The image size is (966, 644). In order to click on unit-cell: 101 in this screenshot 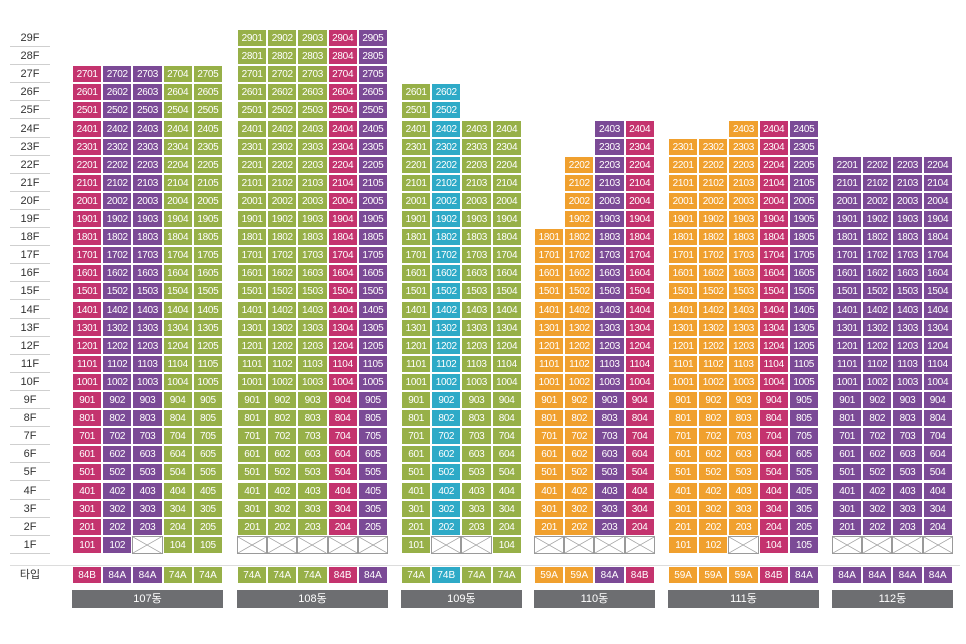, I will do `click(416, 544)`.